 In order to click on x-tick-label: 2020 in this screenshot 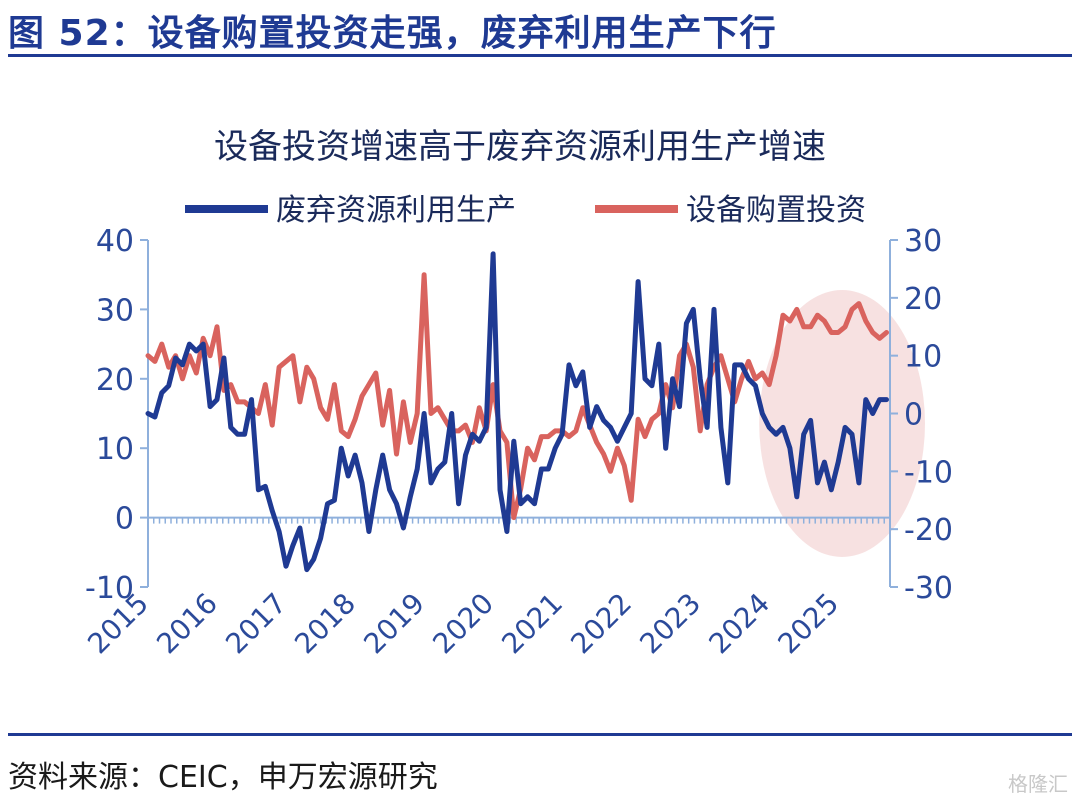, I will do `click(463, 624)`.